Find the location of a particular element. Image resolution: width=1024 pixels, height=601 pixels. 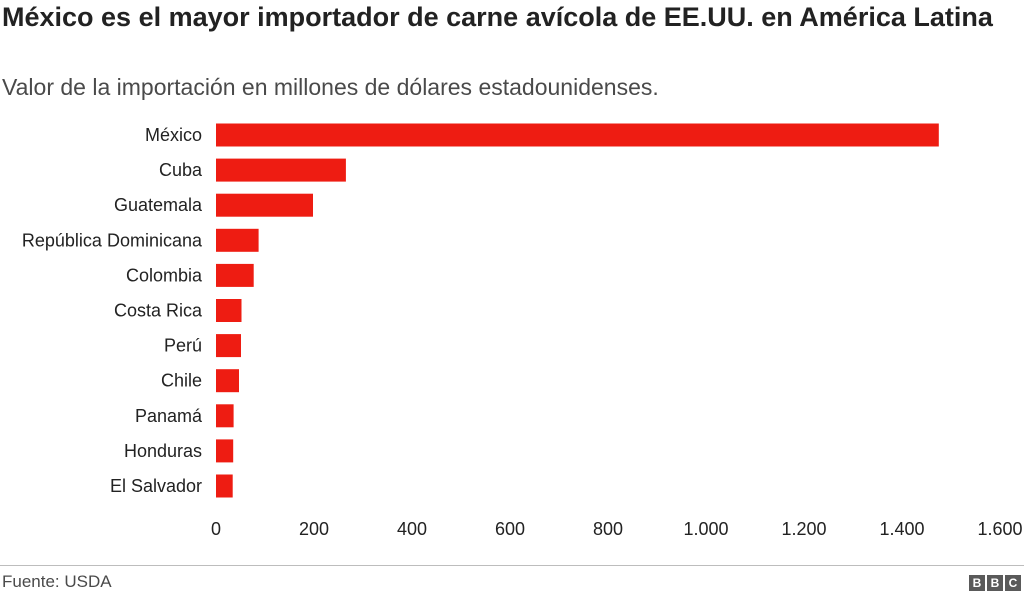

x-axis-tick-labels: 0 200 400 600 800 1.000 1.200 1.400 1.600 is located at coordinates (617, 529).